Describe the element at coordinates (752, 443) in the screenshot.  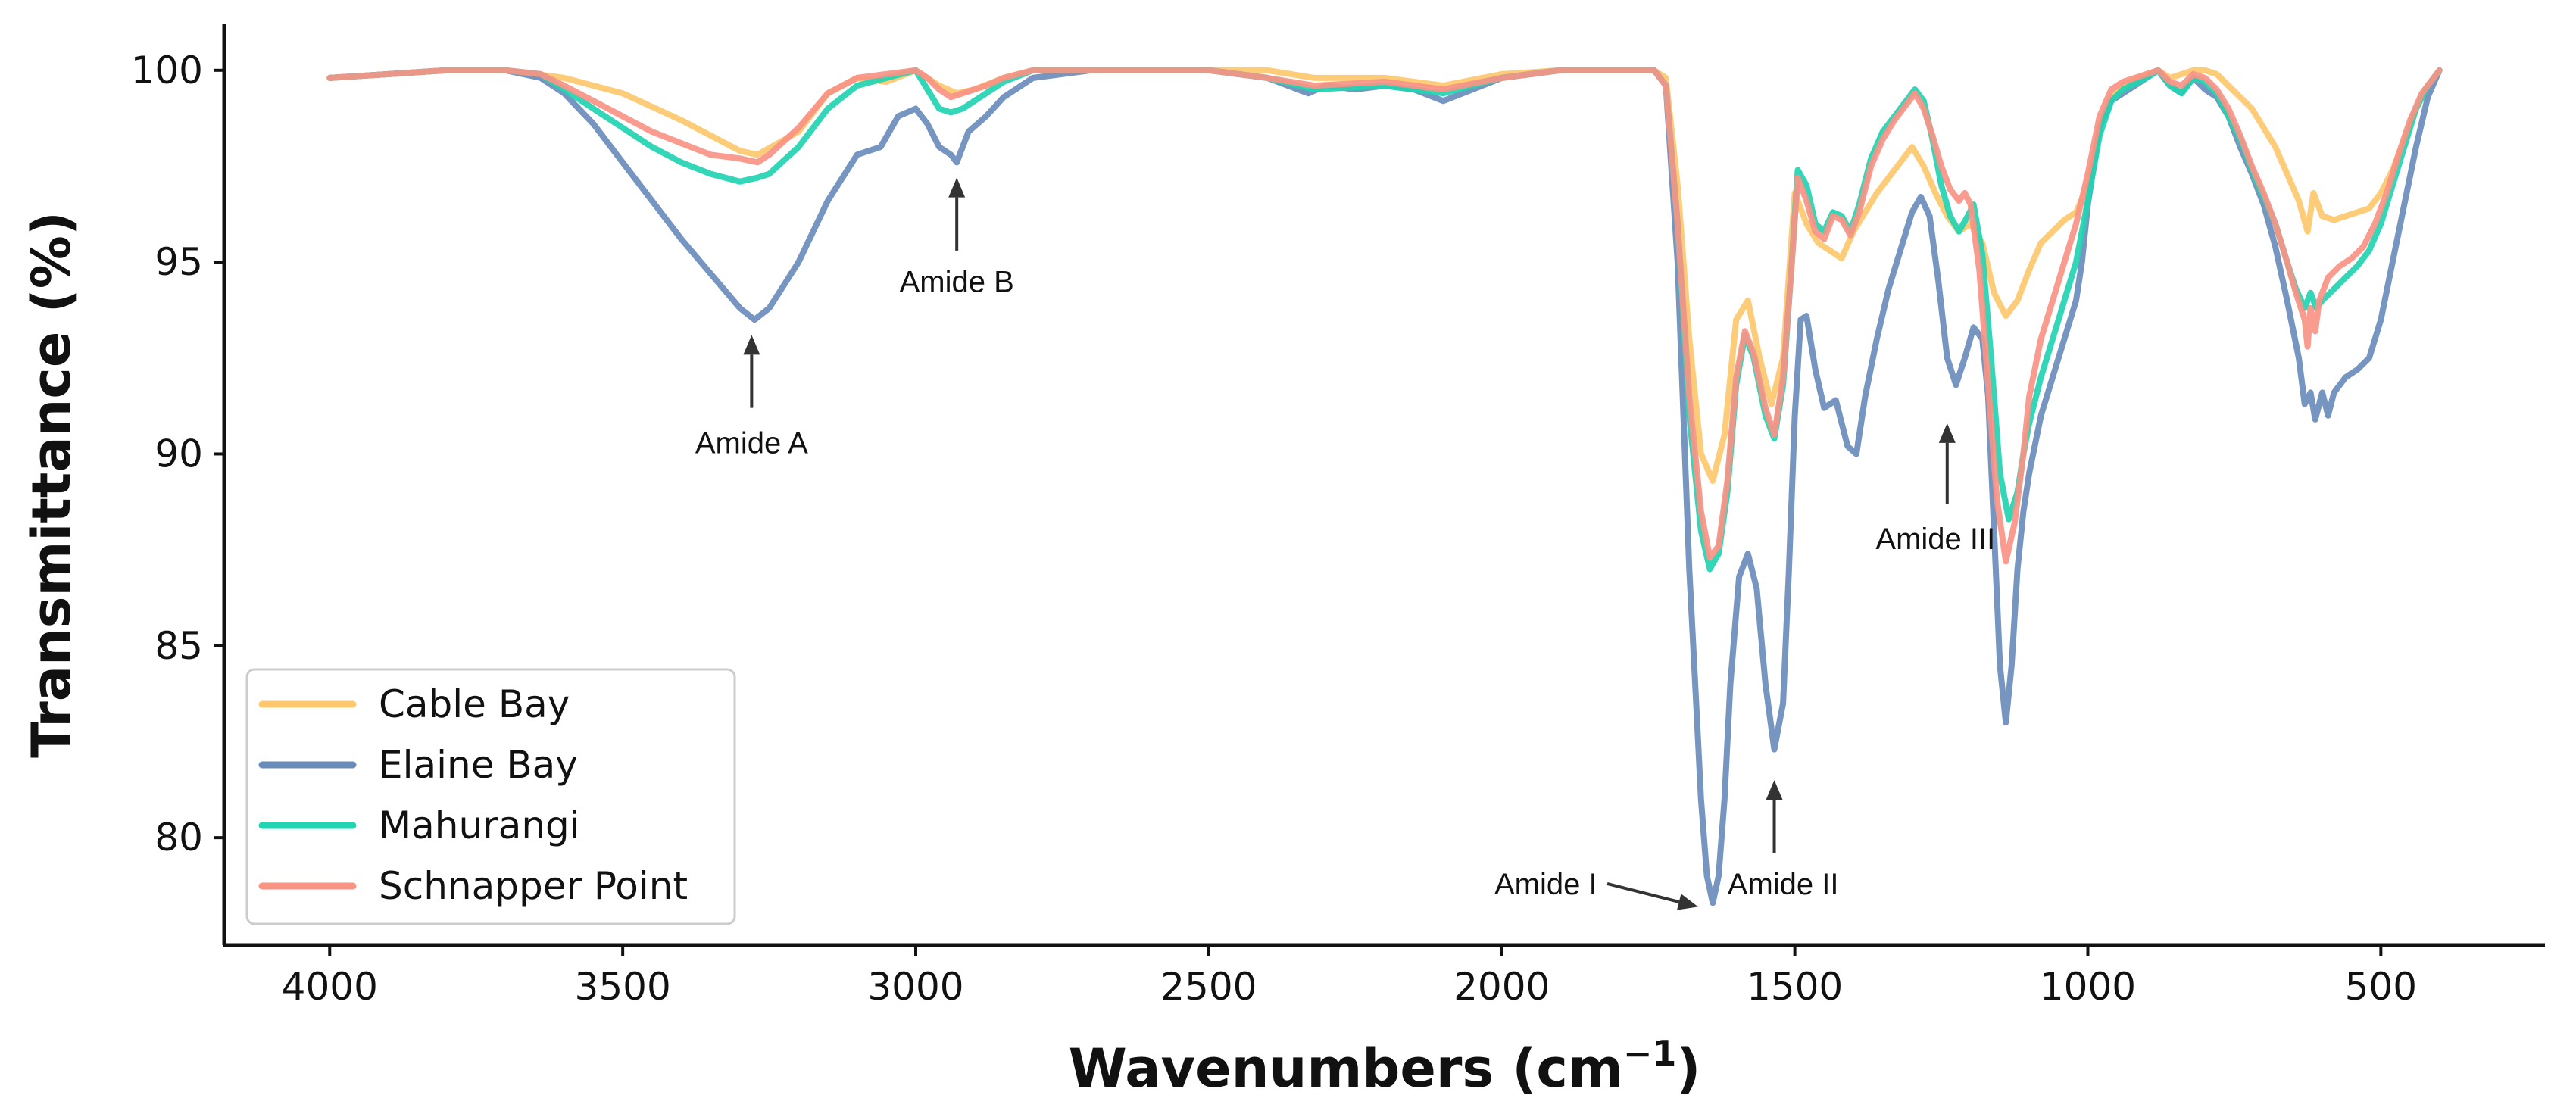
I see `annotation-label-amide-a: Amide A` at that location.